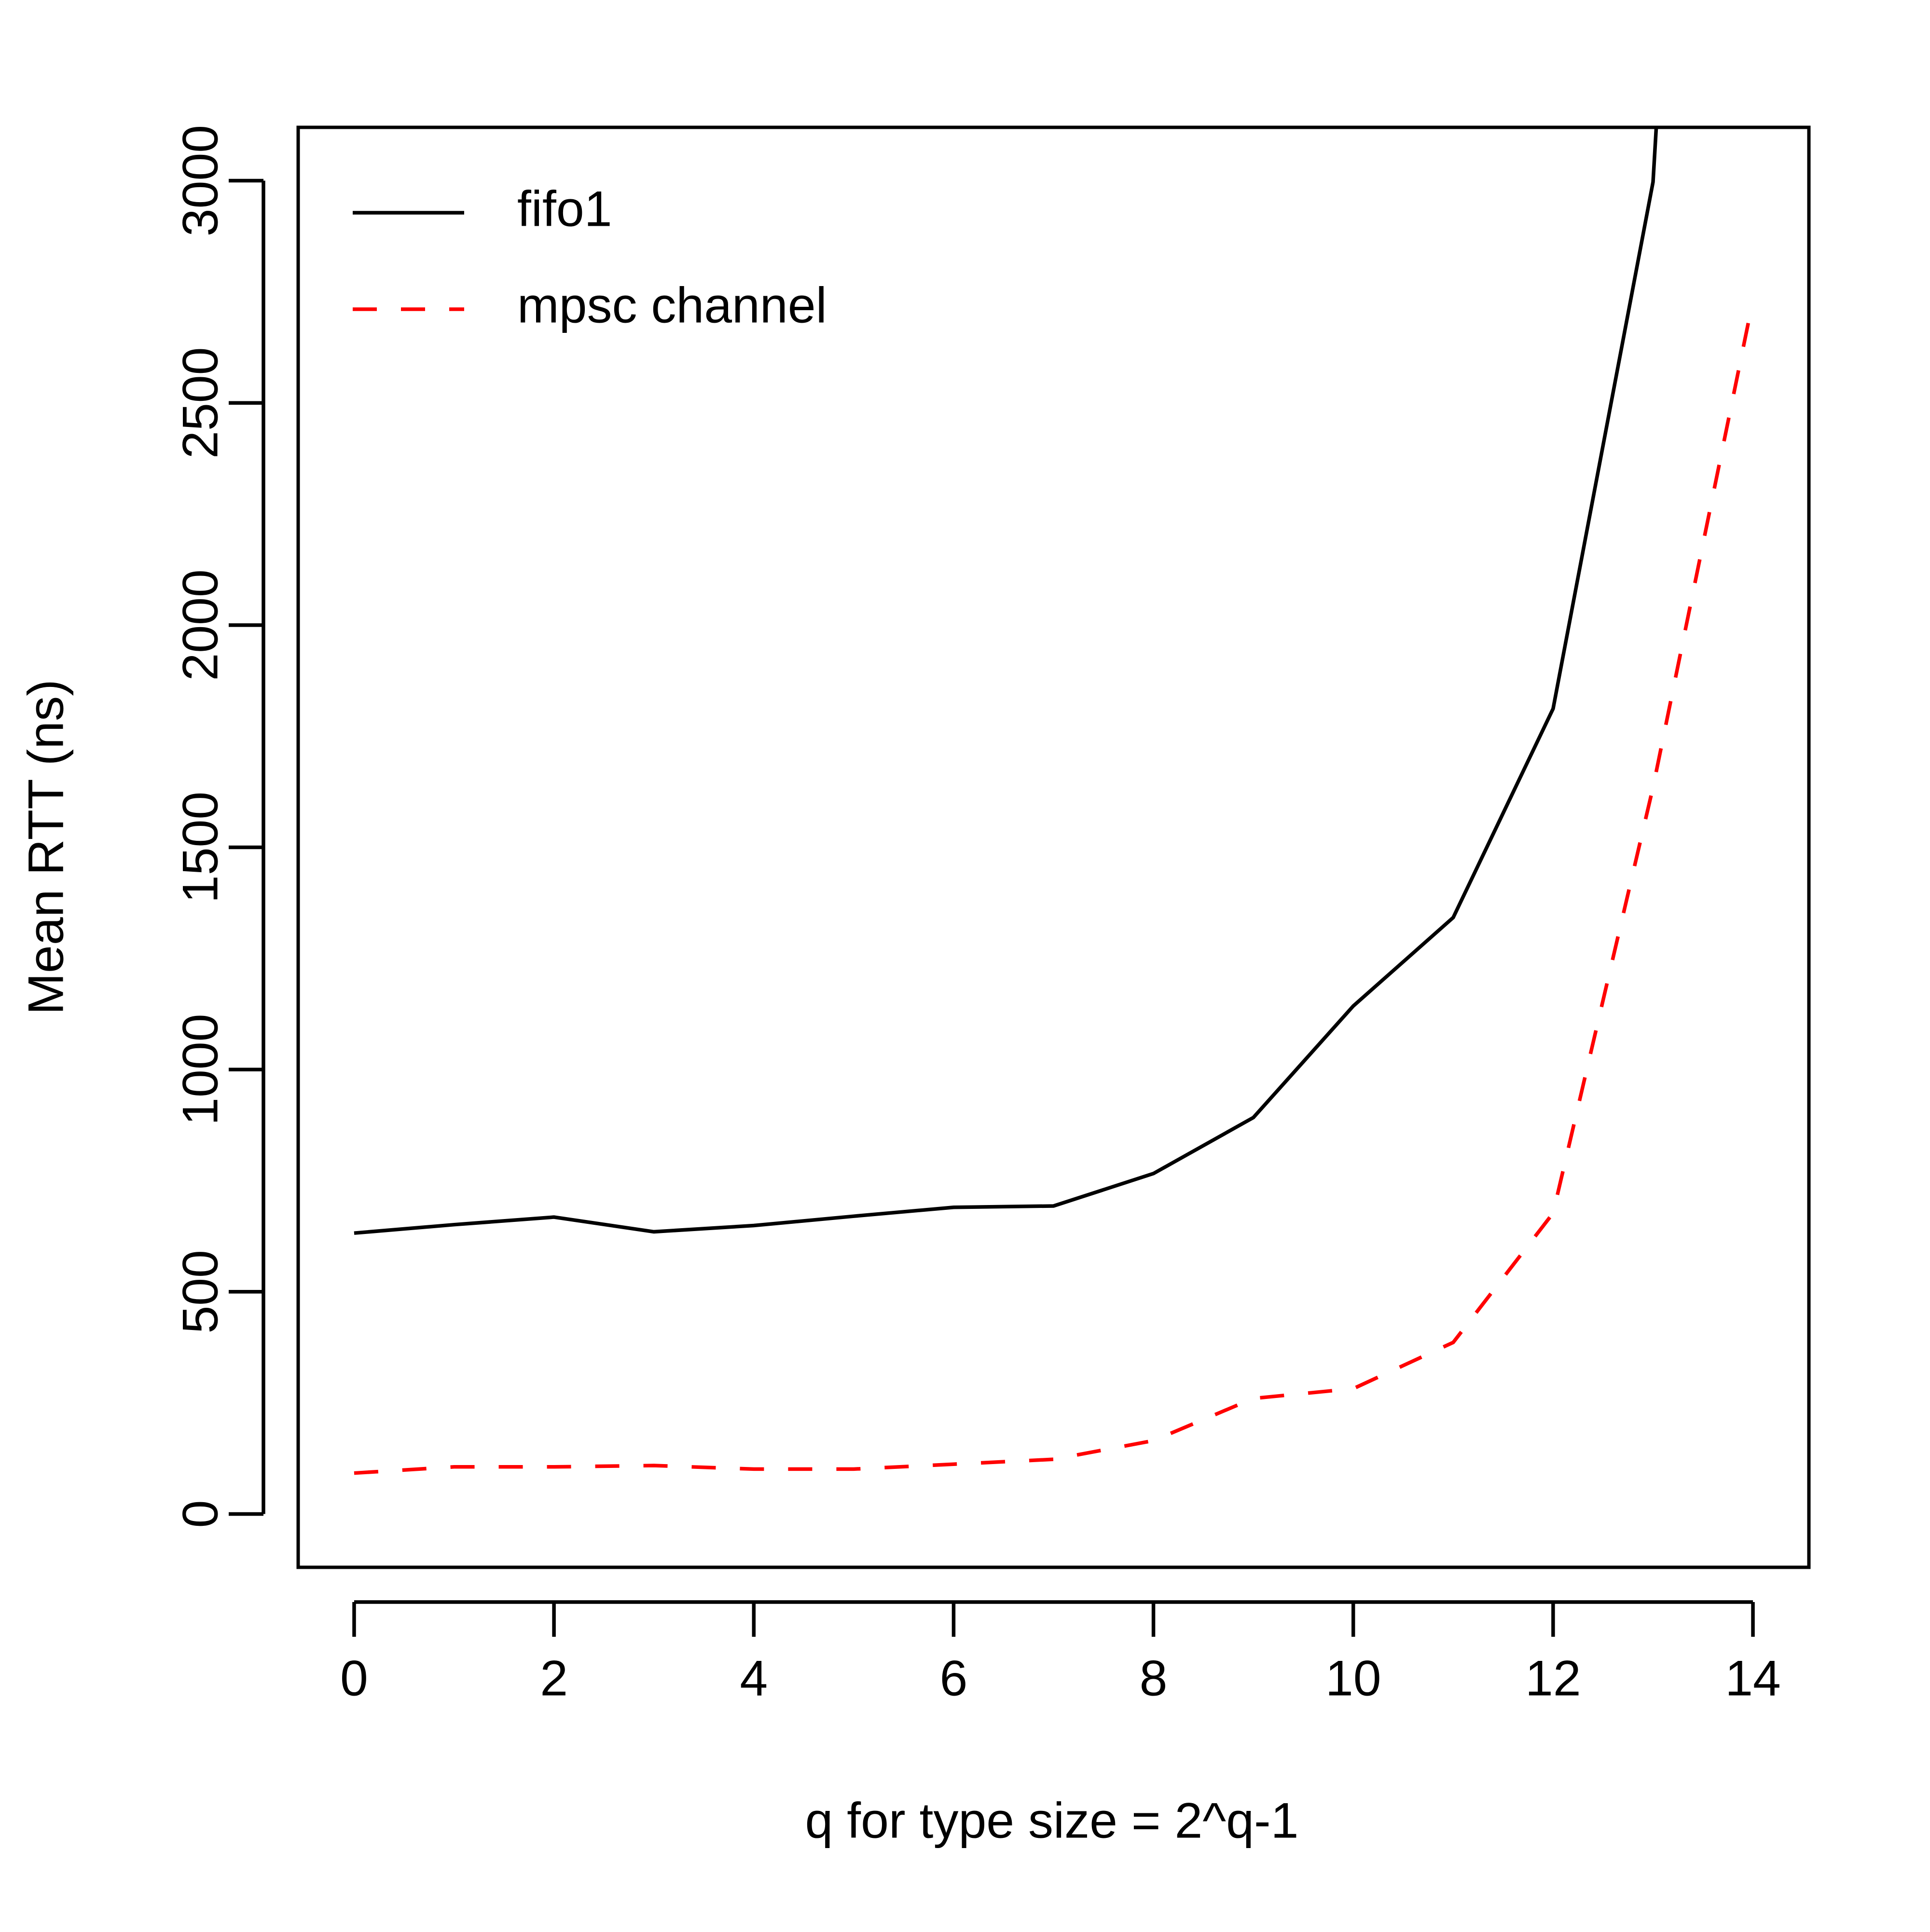  Describe the element at coordinates (1753, 1678) in the screenshot. I see `x-tick-label: 14` at that location.